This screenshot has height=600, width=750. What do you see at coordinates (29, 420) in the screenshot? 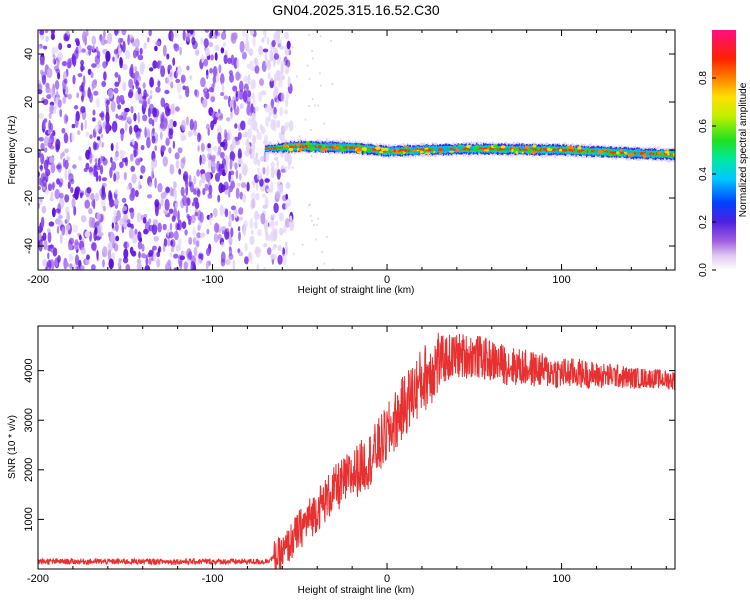
I see `y-tick-label: 3000` at bounding box center [29, 420].